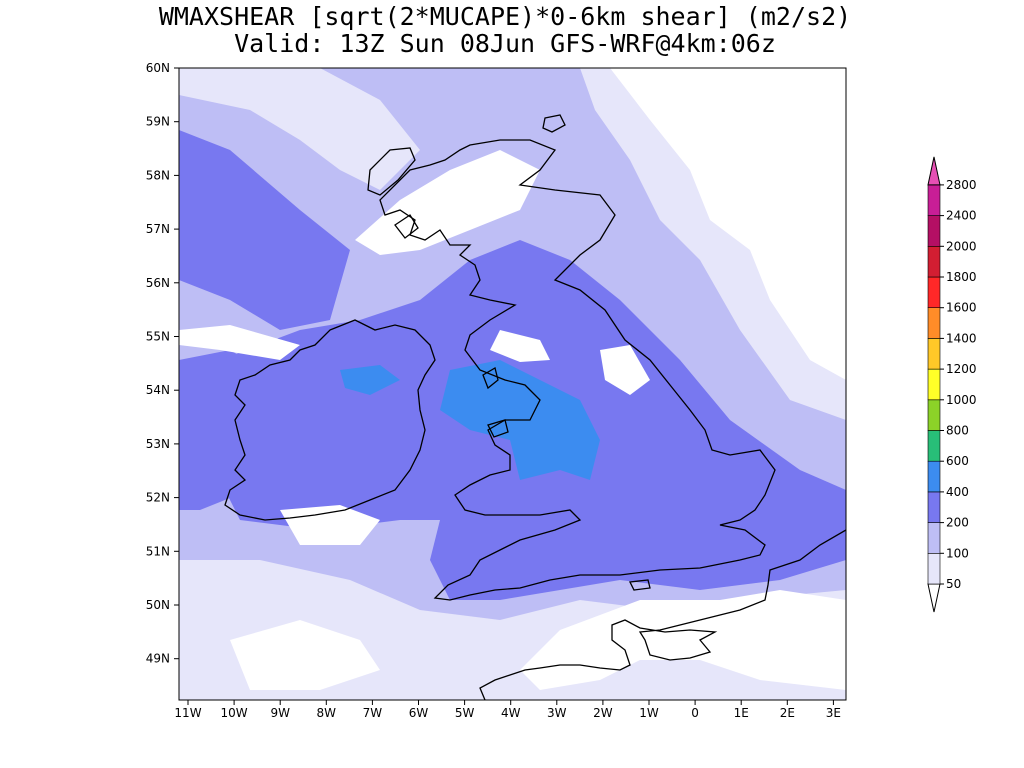 This screenshot has width=1024, height=768. Describe the element at coordinates (158, 337) in the screenshot. I see `lat-tick-label: 55N` at that location.